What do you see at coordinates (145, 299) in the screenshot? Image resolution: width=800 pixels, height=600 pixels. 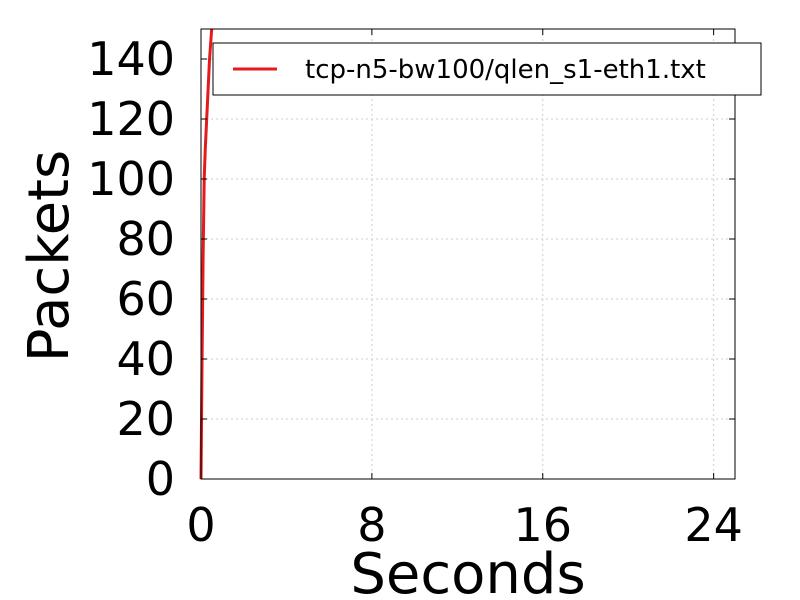 I see `y-tick-label: 60` at bounding box center [145, 299].